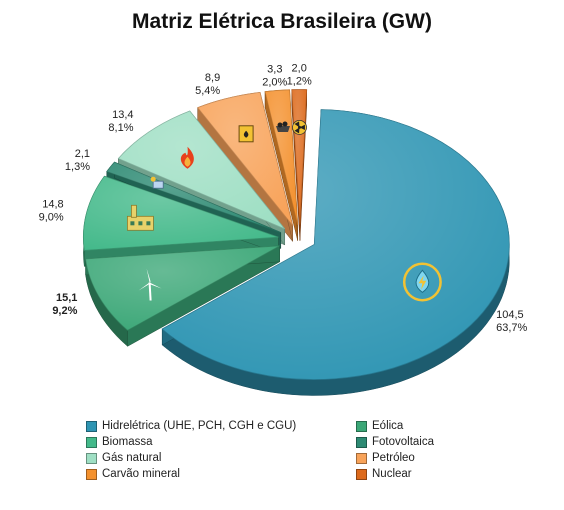  I want to click on bolt, so click(422, 282).